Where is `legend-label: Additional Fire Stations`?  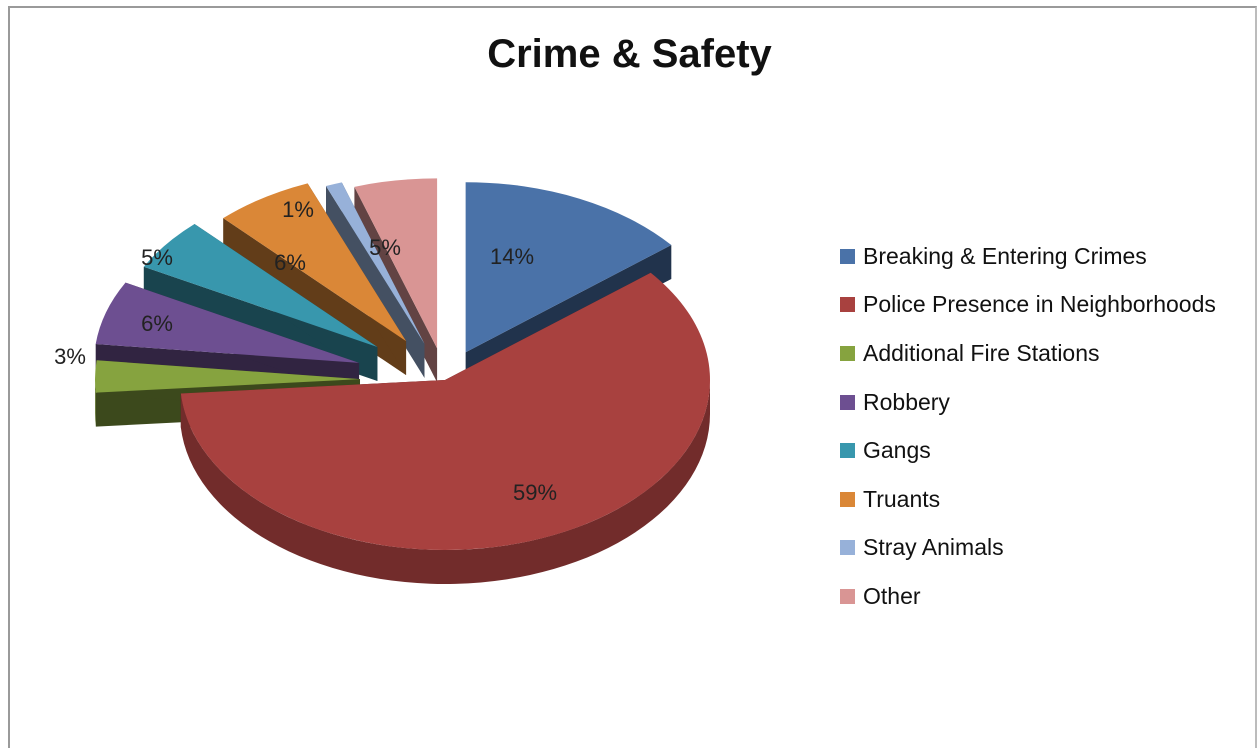 legend-label: Additional Fire Stations is located at coordinates (981, 352).